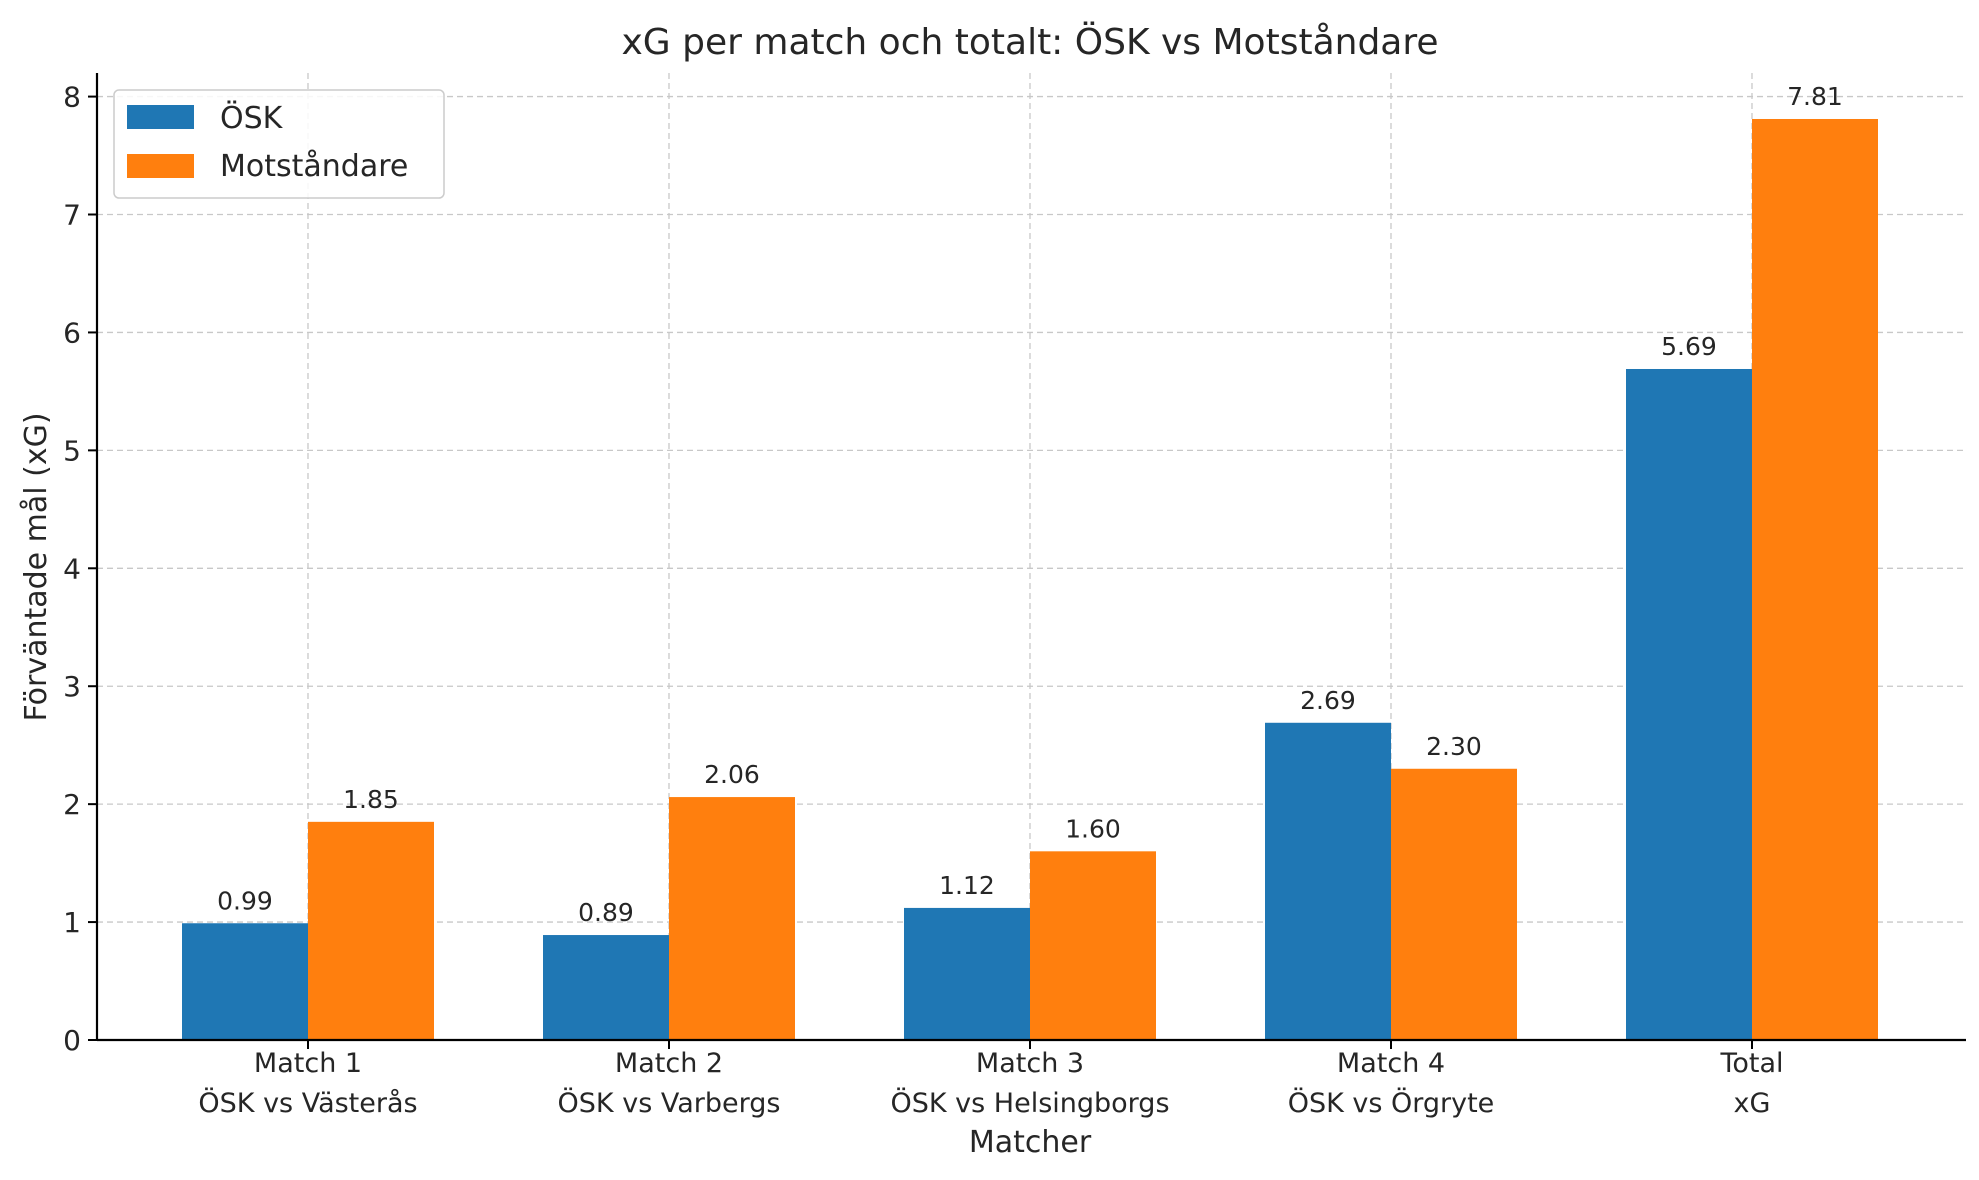 The image size is (1979, 1180). I want to click on legend: ÖSK Motståndare, so click(279, 144).